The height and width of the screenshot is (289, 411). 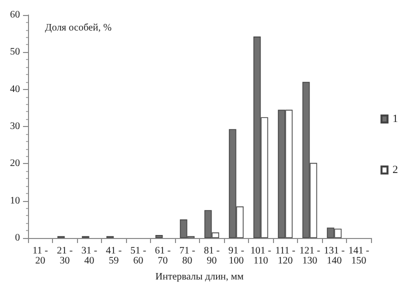 I want to click on x-tick-label: 101 - 110, so click(x=261, y=256).